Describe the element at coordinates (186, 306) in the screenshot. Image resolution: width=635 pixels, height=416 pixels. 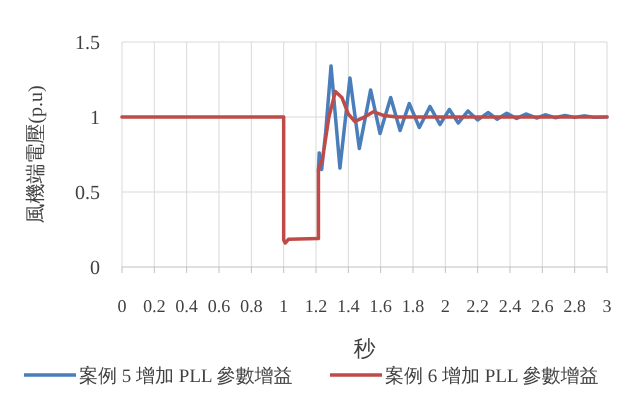
I see `x-tick-label: 0.4` at that location.